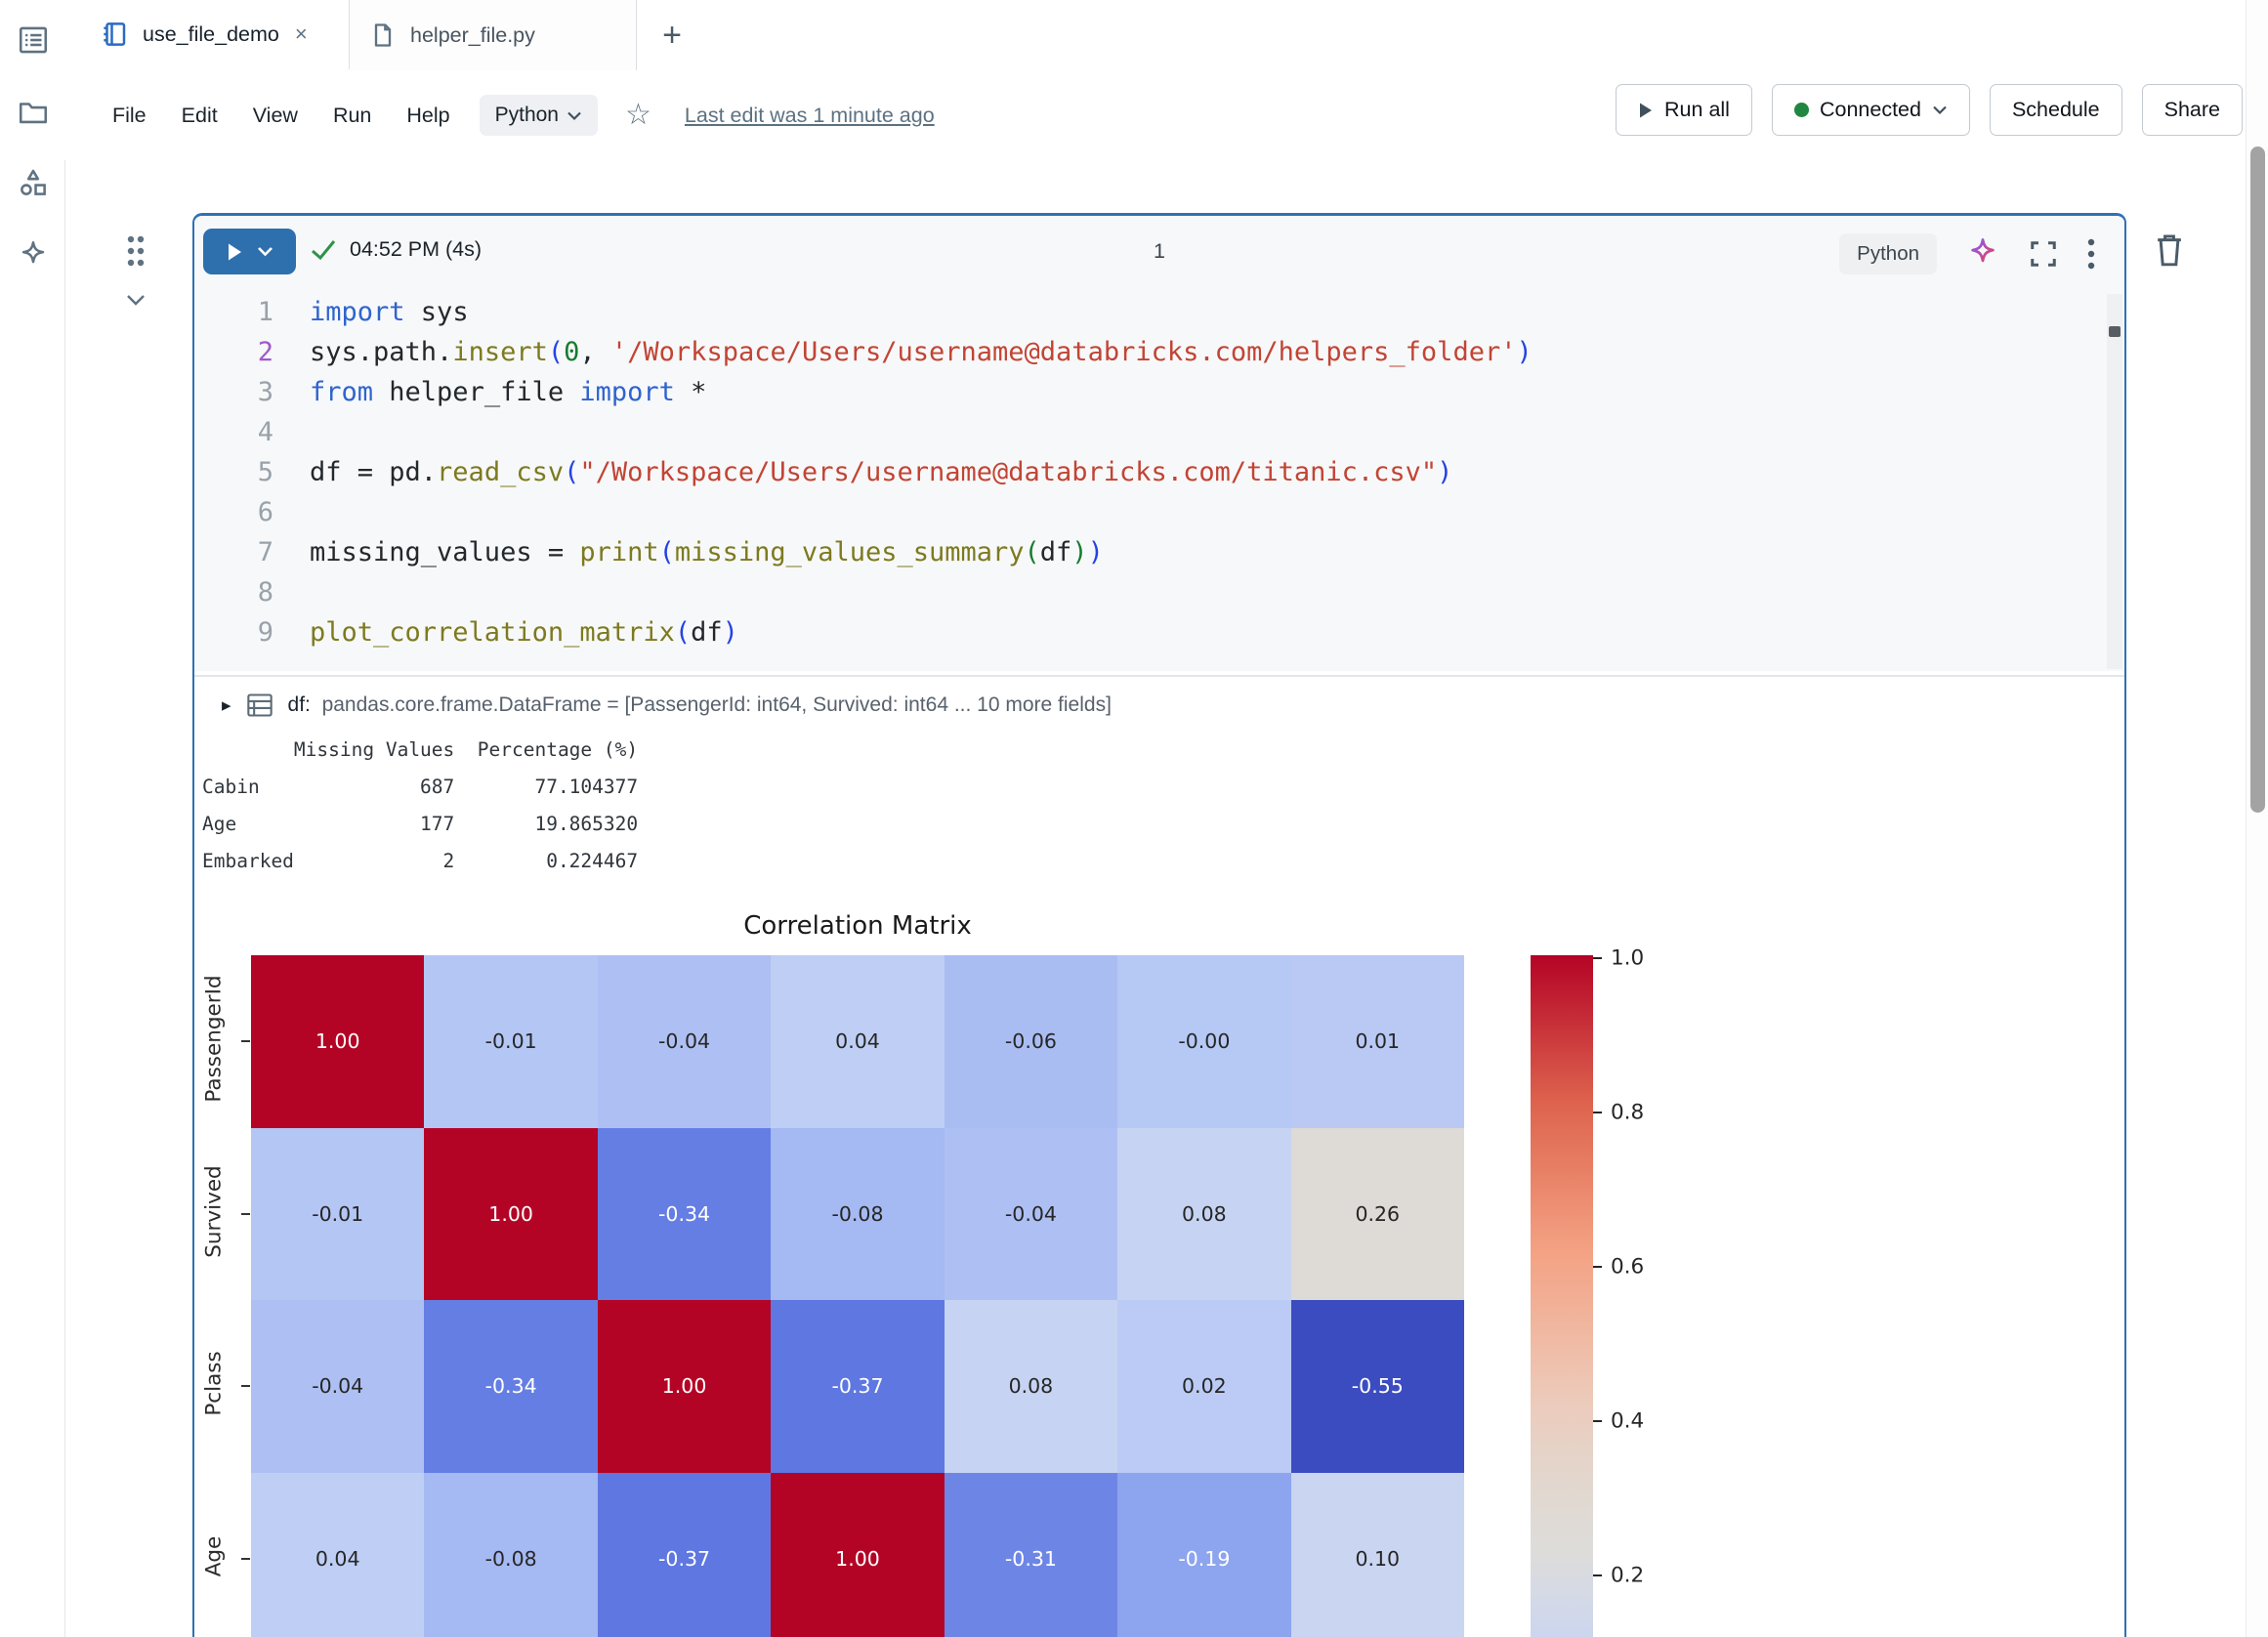  I want to click on heatmap-cell: -0.06, so click(1031, 1041).